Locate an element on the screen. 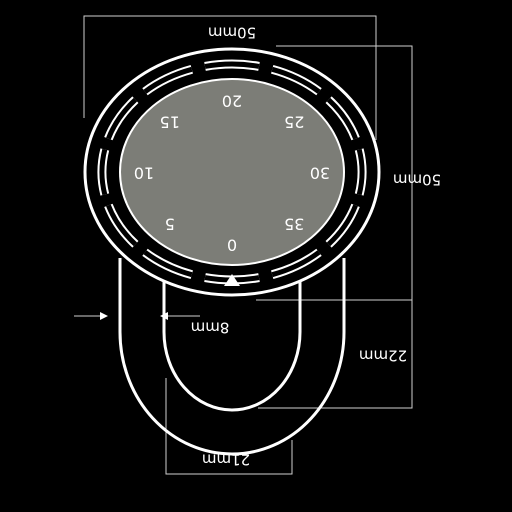 The height and width of the screenshot is (512, 512). dial-number-group: 20 is located at coordinates (232, 101).